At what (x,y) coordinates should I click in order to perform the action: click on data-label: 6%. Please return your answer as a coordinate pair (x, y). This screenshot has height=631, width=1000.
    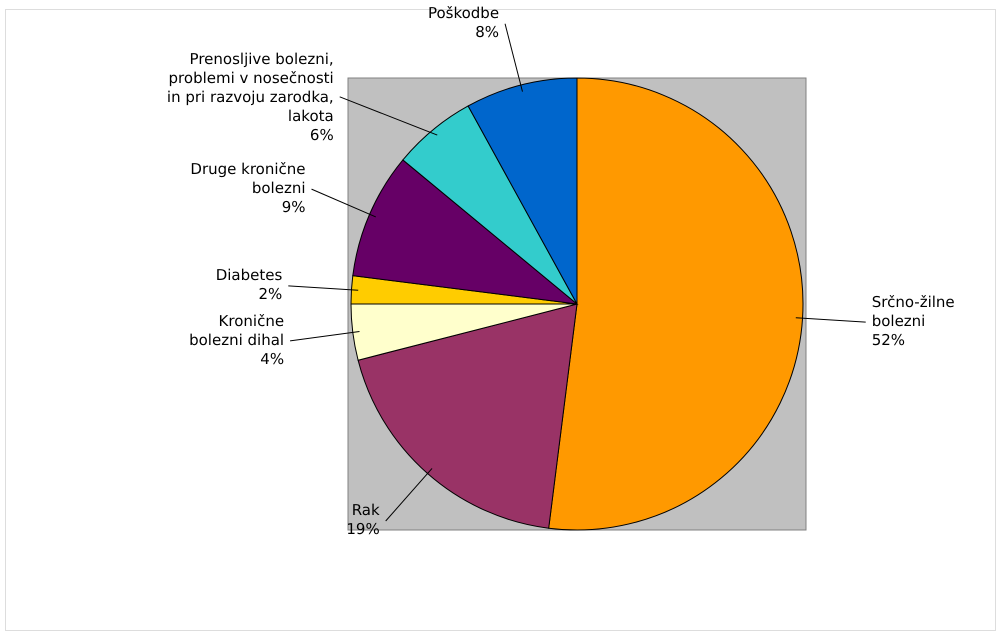
    Looking at the image, I should click on (322, 135).